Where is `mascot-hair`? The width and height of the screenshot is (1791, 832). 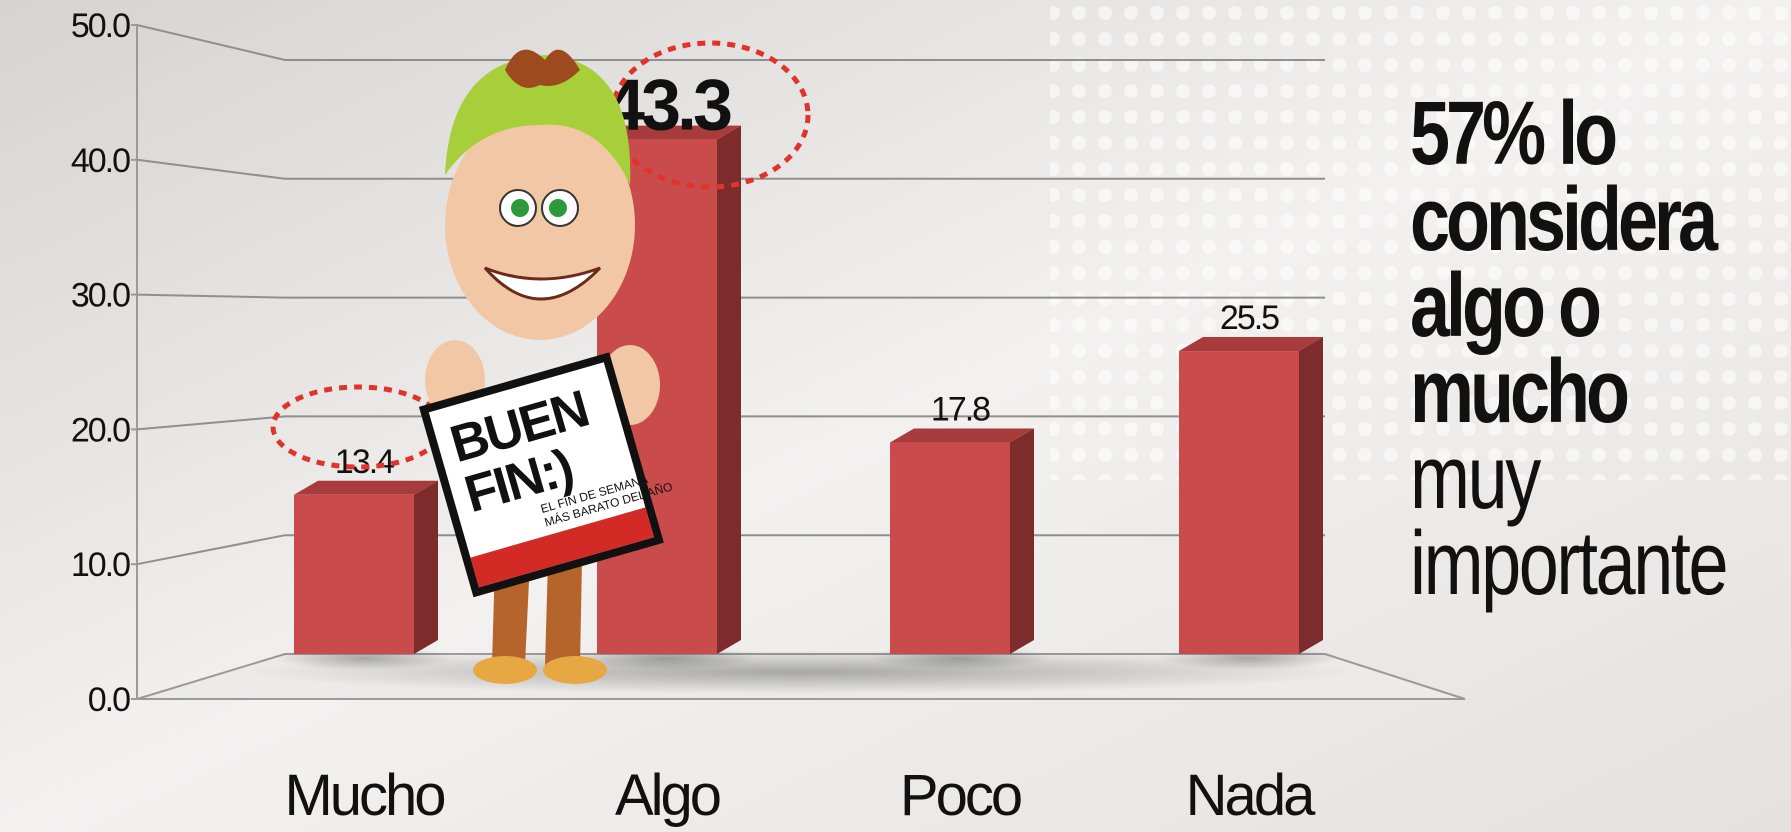
mascot-hair is located at coordinates (542, 68).